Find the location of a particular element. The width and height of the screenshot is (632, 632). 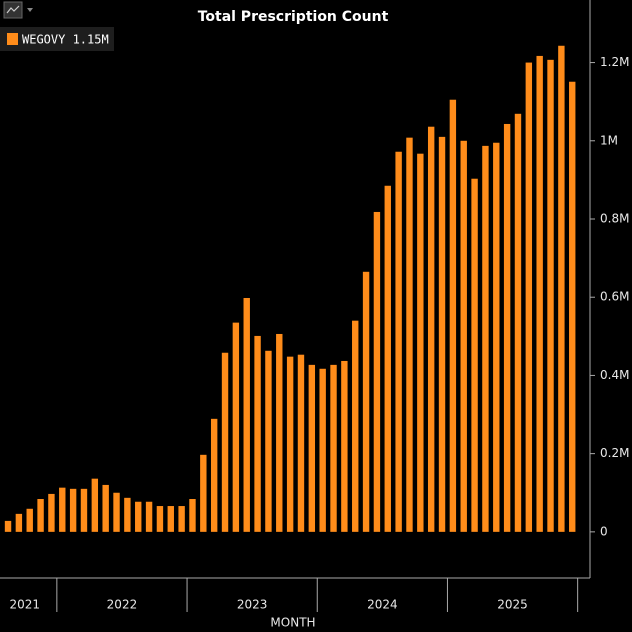

x-tick-label: 2021 is located at coordinates (24, 605).